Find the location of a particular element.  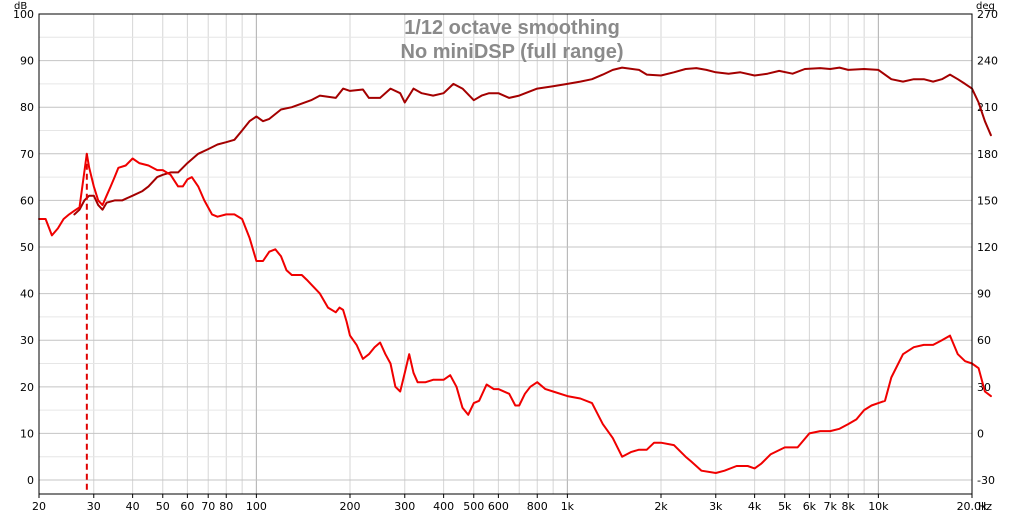

x-tick-label: 500 is located at coordinates (473, 506).